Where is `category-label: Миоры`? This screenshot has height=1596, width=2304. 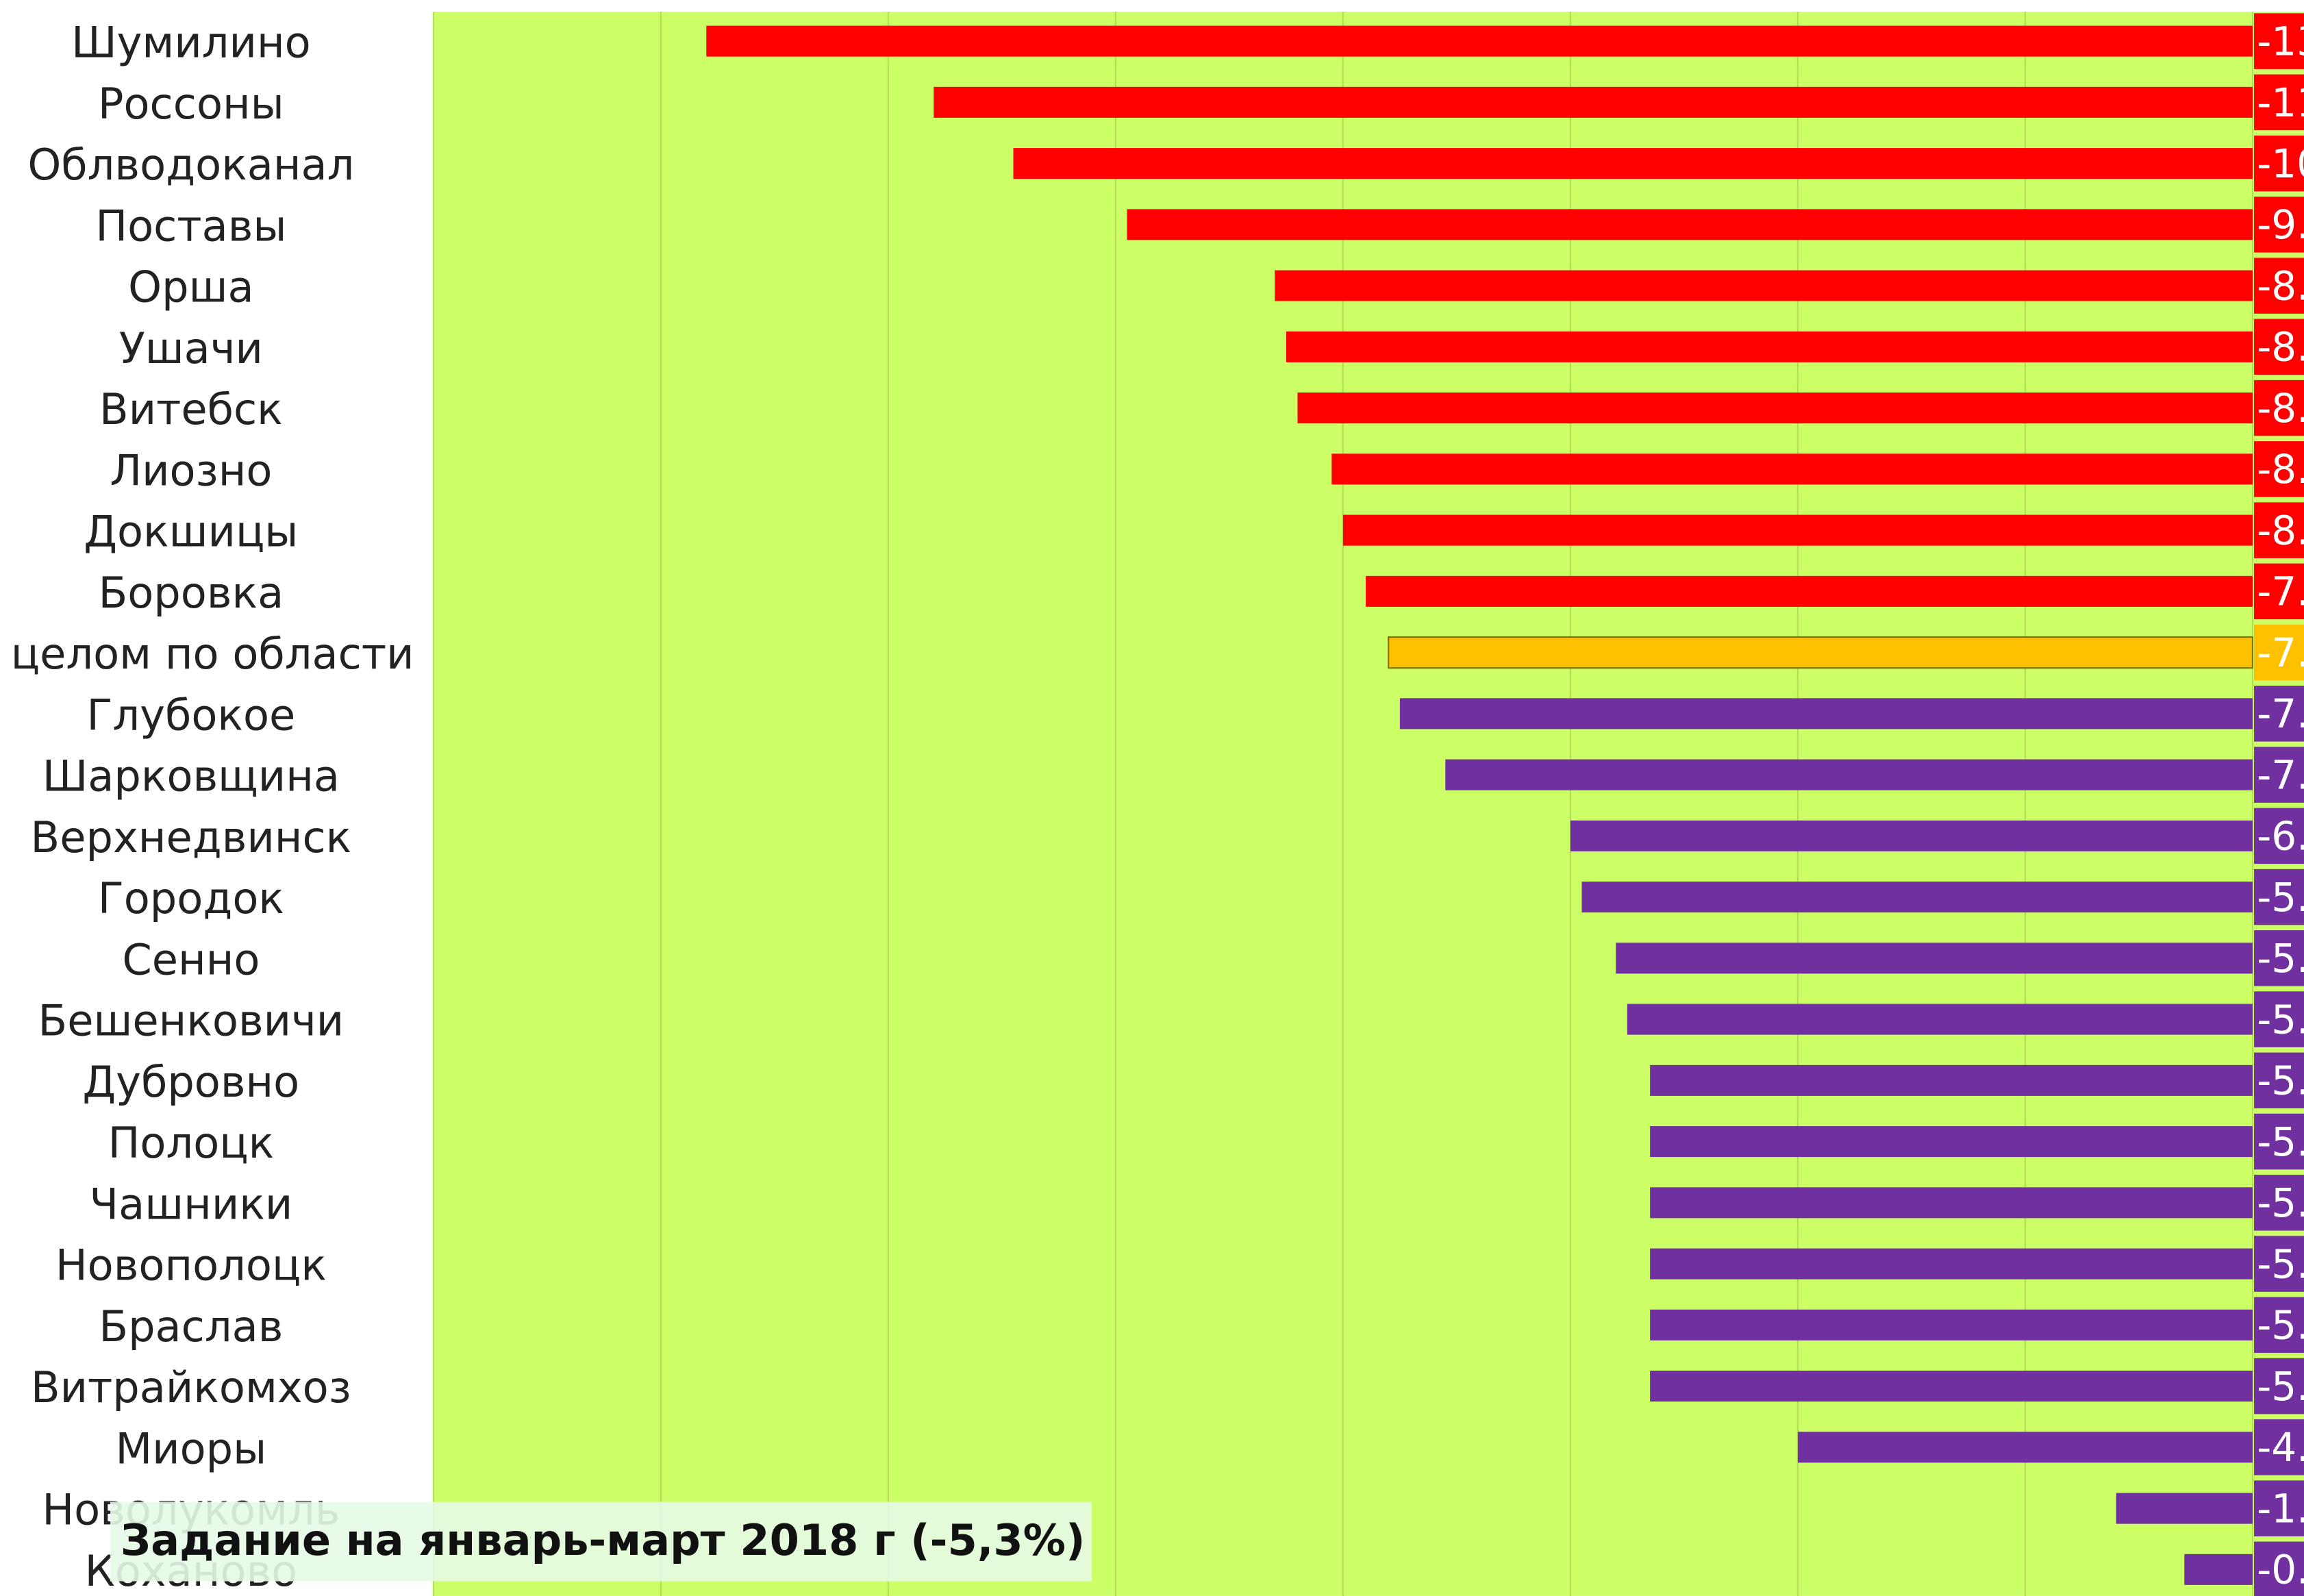 category-label: Миоры is located at coordinates (191, 1448).